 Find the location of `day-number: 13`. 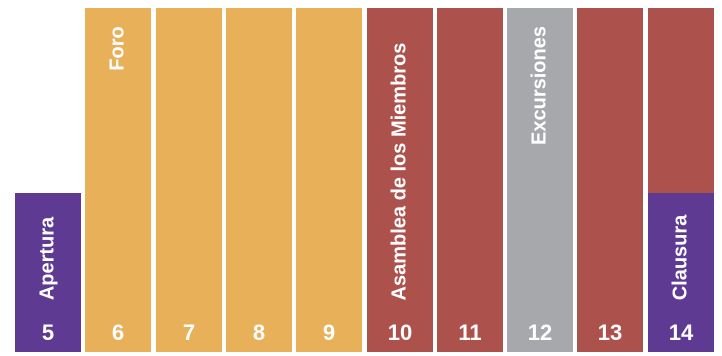

day-number: 13 is located at coordinates (610, 332).